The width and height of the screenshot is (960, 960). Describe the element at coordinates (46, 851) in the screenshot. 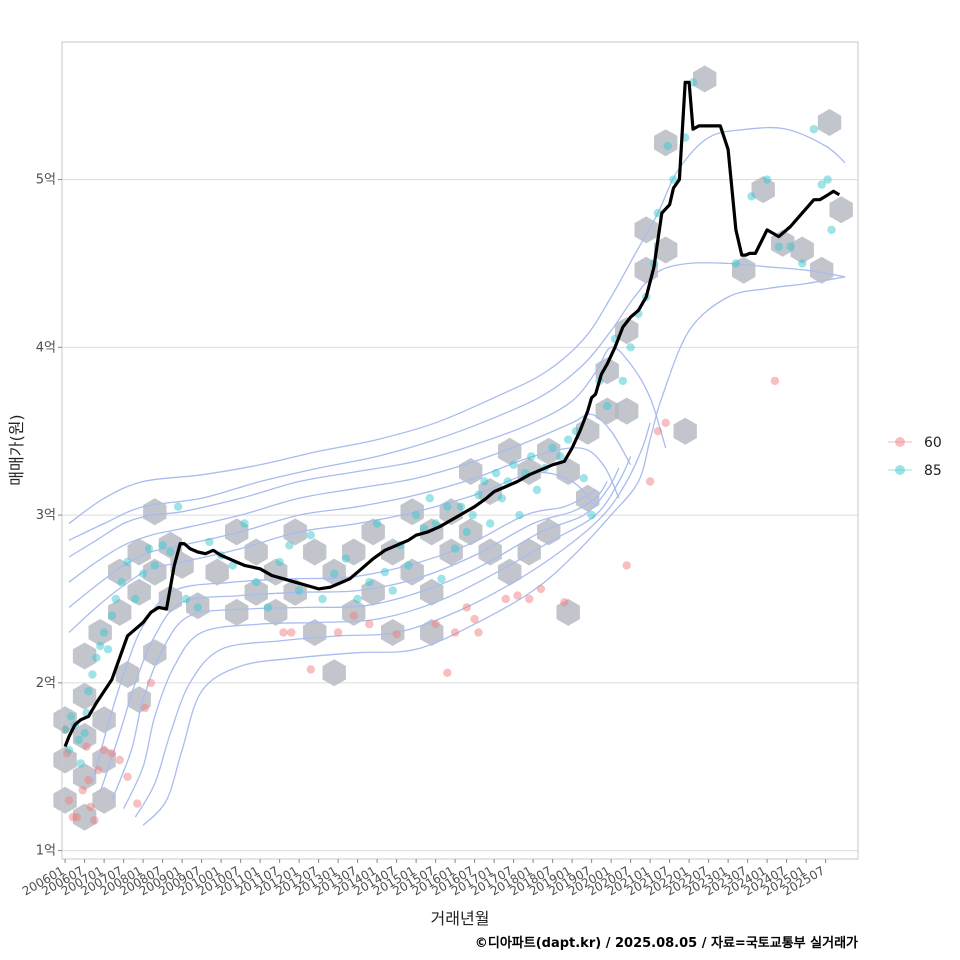

I see `y-tick-label: 1억` at that location.